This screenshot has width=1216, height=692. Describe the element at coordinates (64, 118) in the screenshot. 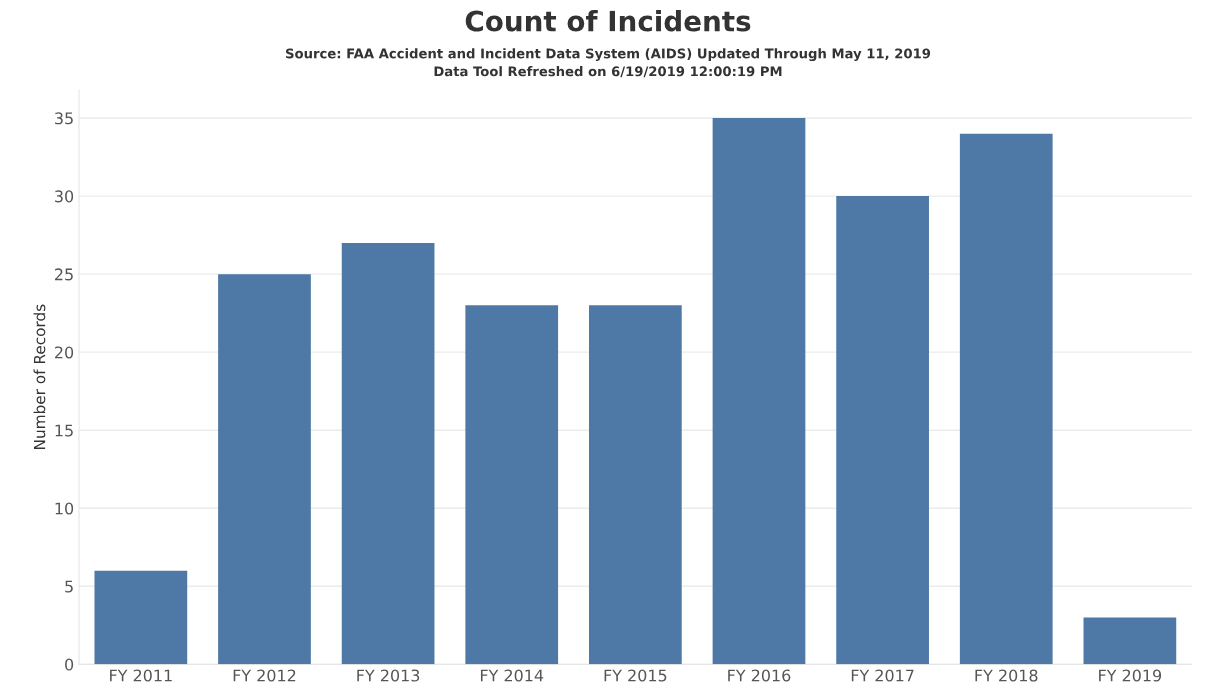

I see `y-tick-label: 35` at that location.